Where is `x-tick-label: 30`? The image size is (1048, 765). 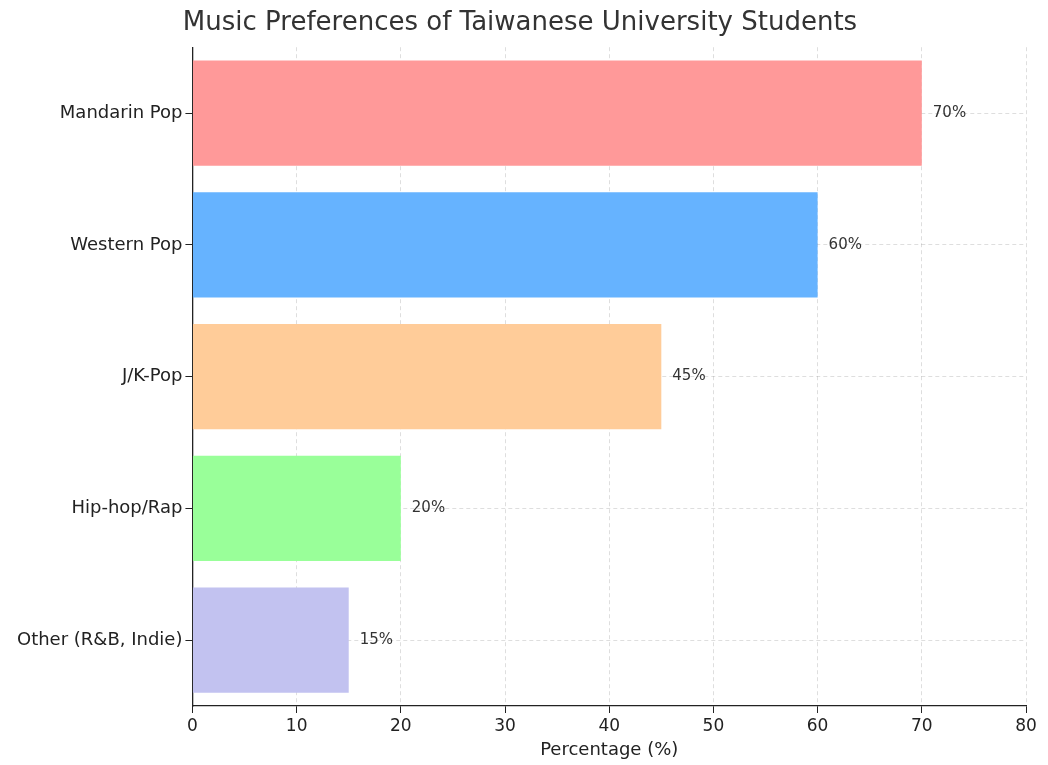 x-tick-label: 30 is located at coordinates (505, 724).